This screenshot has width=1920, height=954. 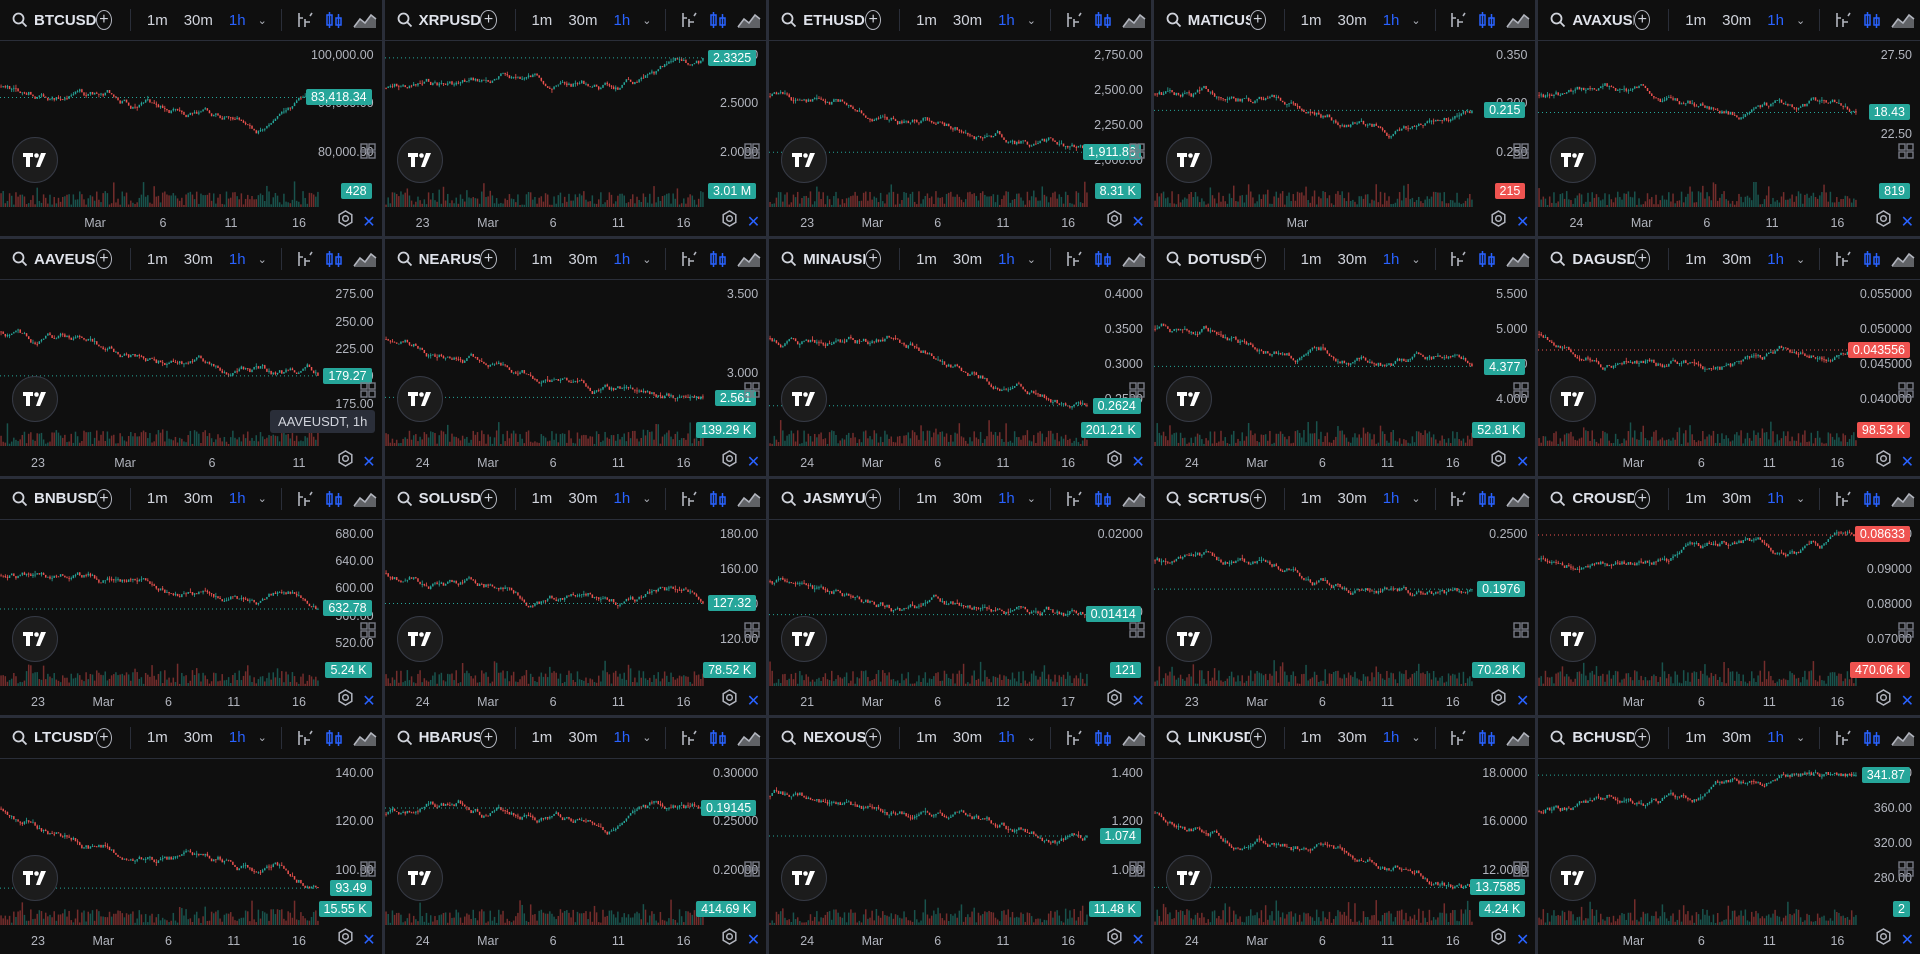 I want to click on symbol-search: AVAXUSDT, so click(x=1586, y=20).